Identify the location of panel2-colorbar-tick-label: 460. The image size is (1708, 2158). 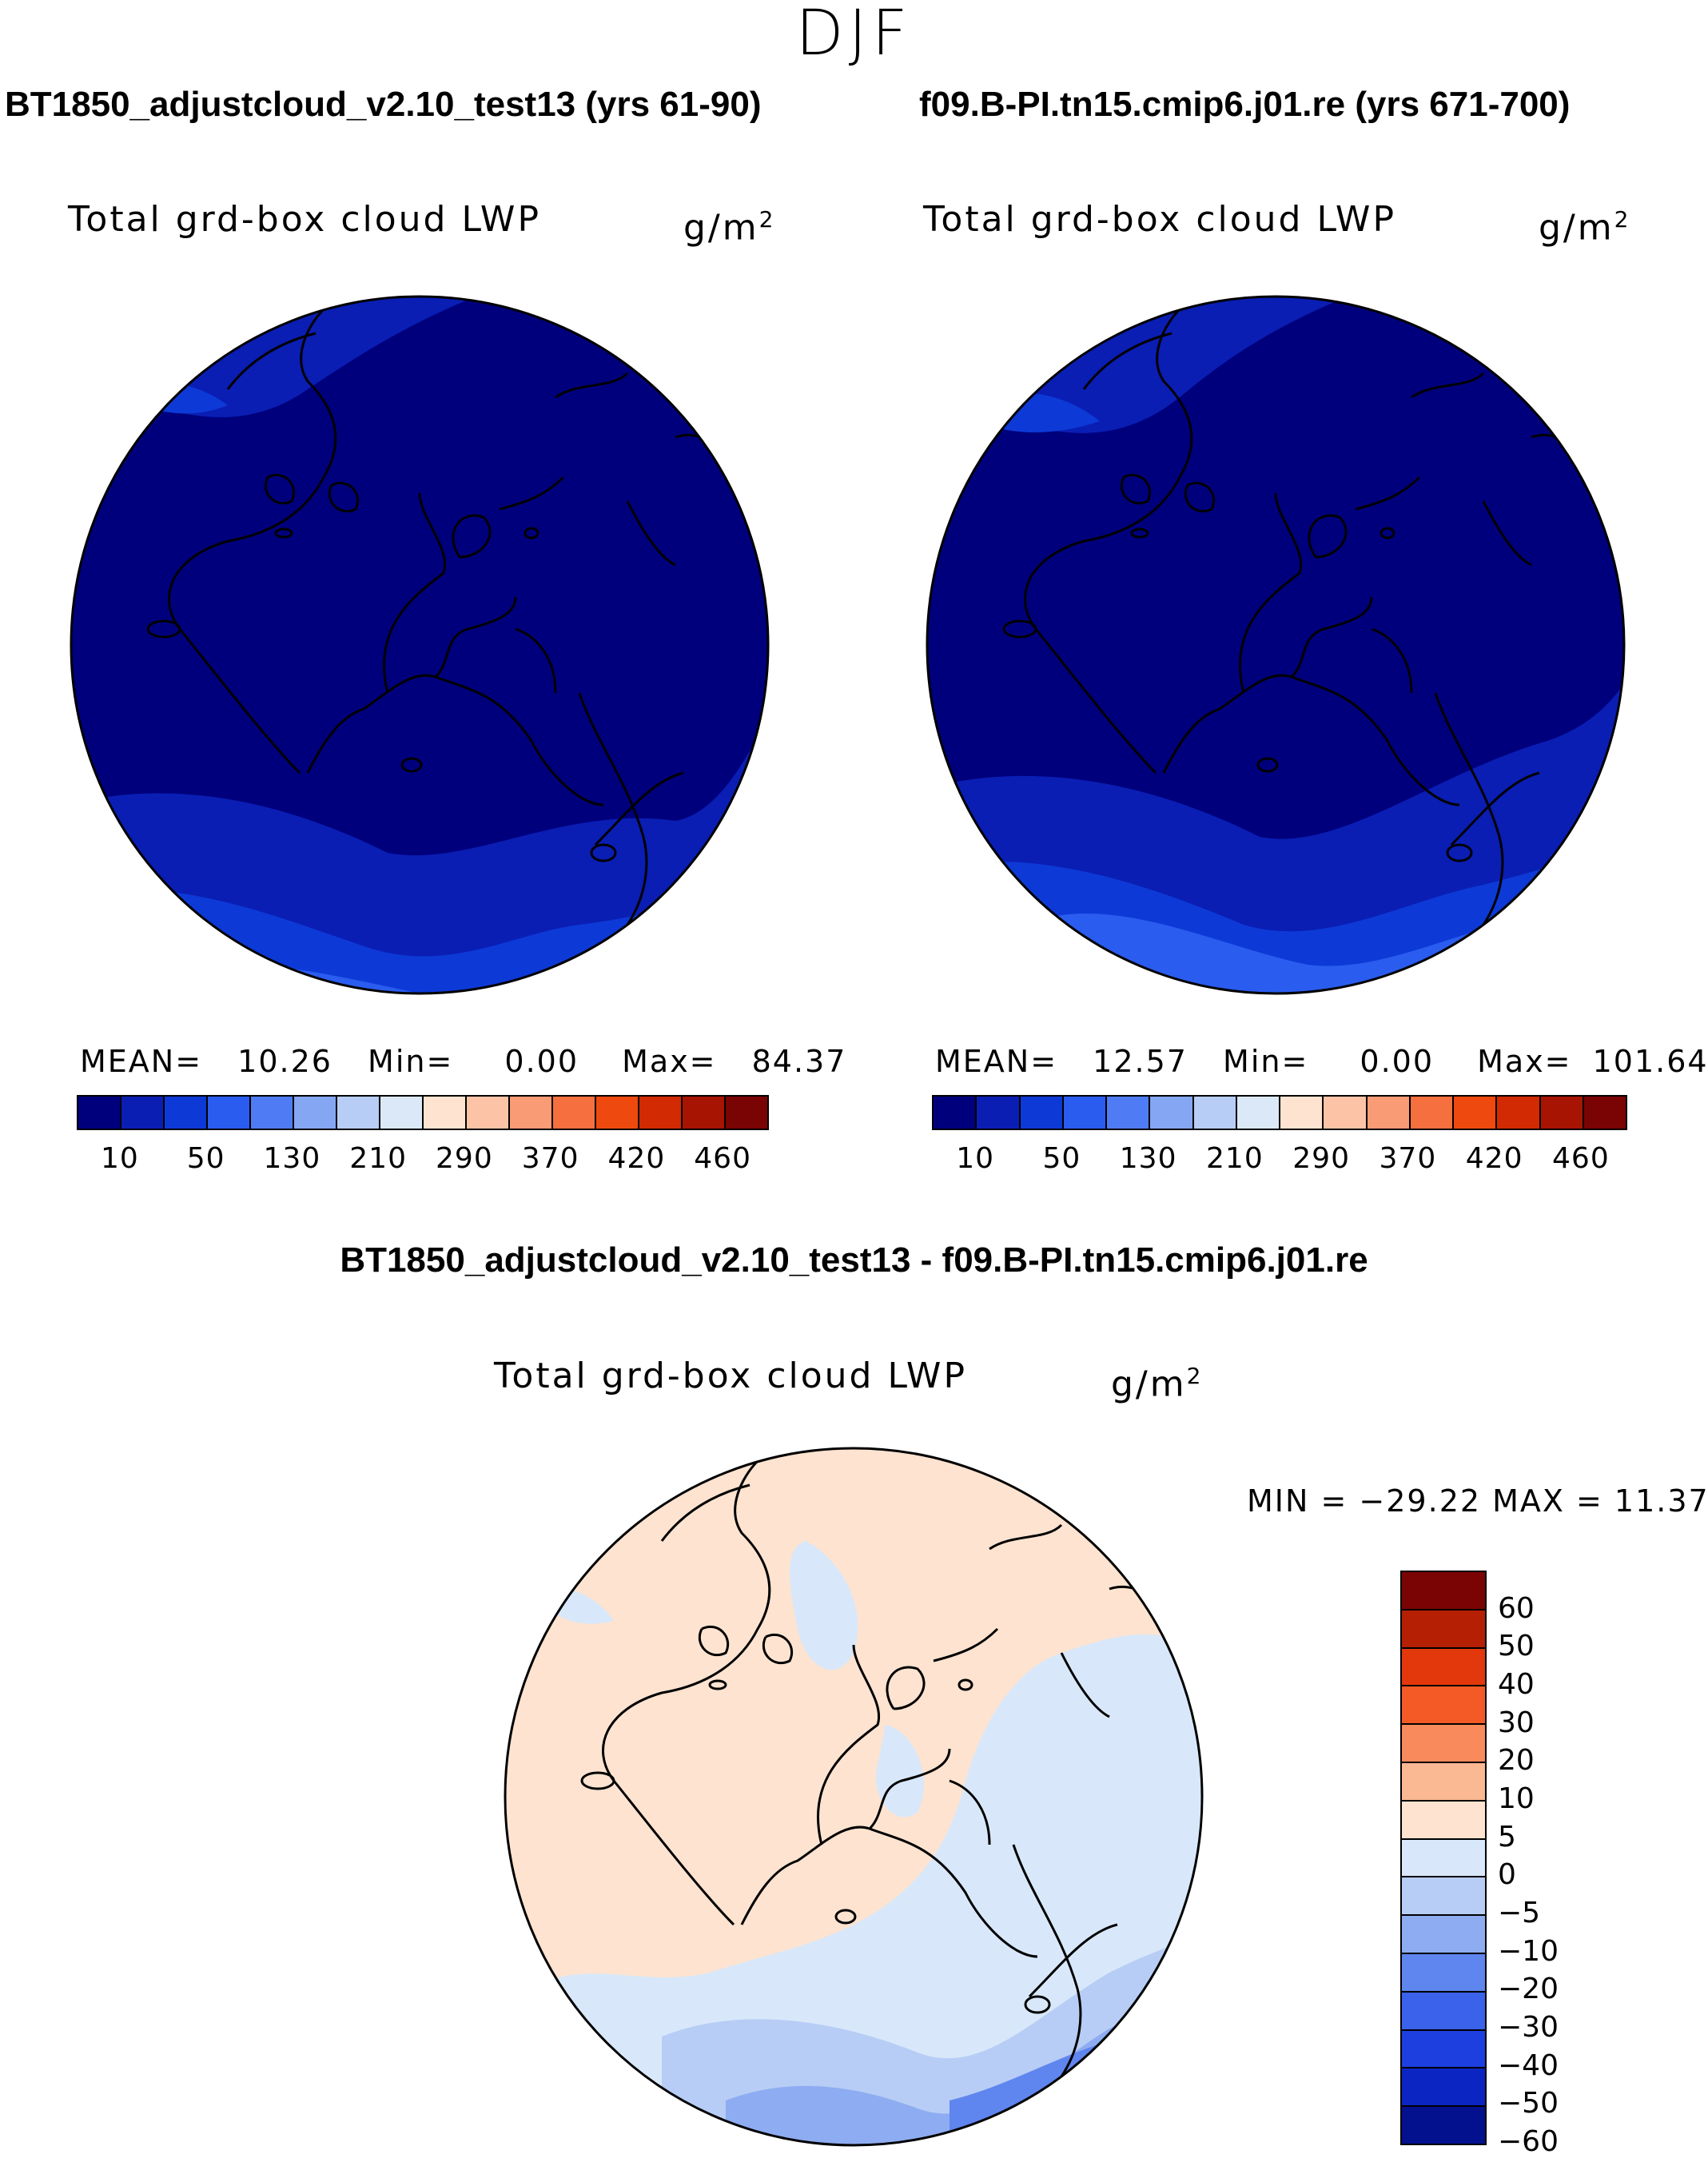
(1581, 1158).